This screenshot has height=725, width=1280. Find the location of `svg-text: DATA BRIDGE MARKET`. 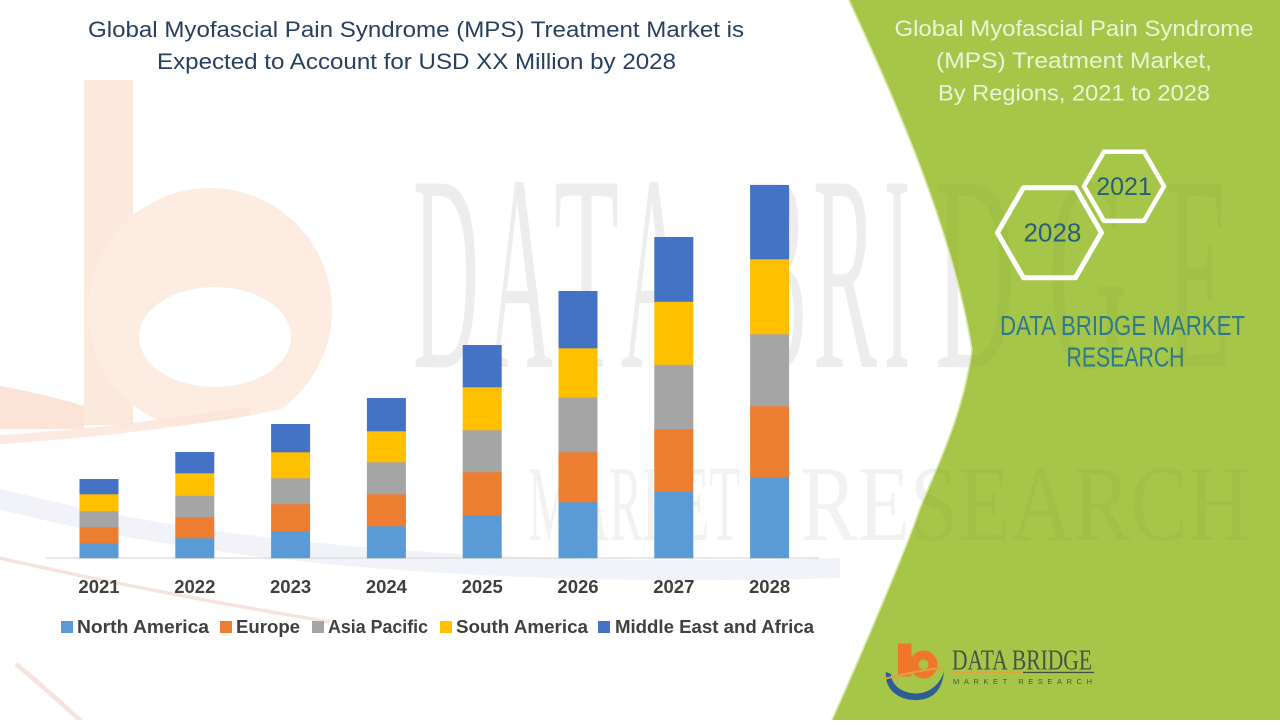

svg-text: DATA BRIDGE MARKET is located at coordinates (1122, 325).